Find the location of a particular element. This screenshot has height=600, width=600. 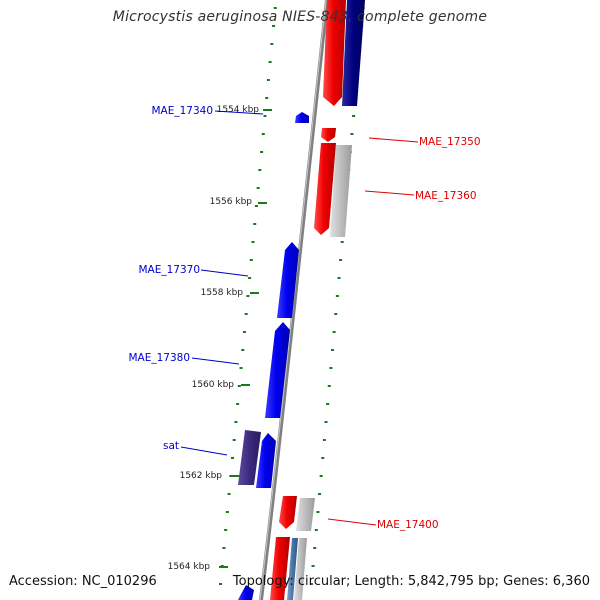

tick-label-1562: 1562 kbp is located at coordinates (201, 476).